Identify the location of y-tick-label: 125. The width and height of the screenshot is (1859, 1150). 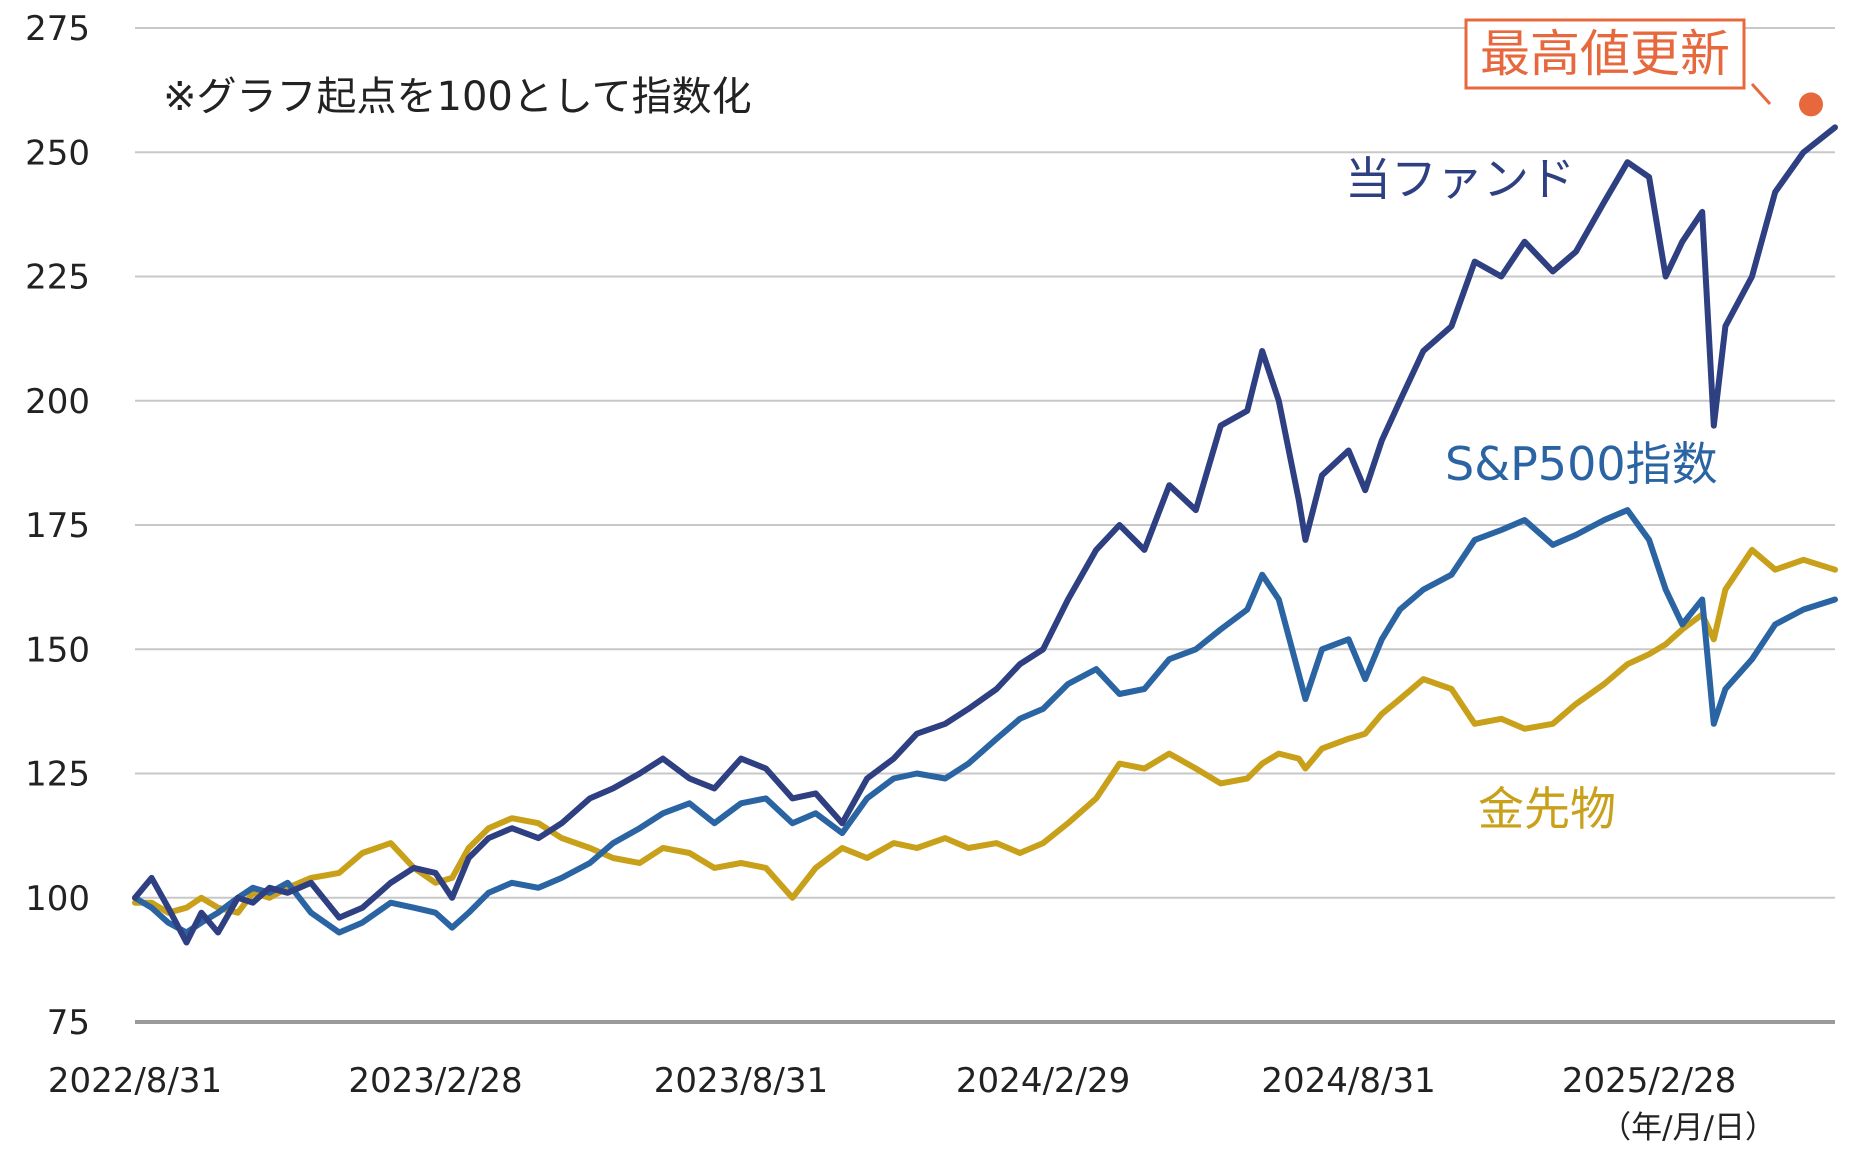
(57, 775).